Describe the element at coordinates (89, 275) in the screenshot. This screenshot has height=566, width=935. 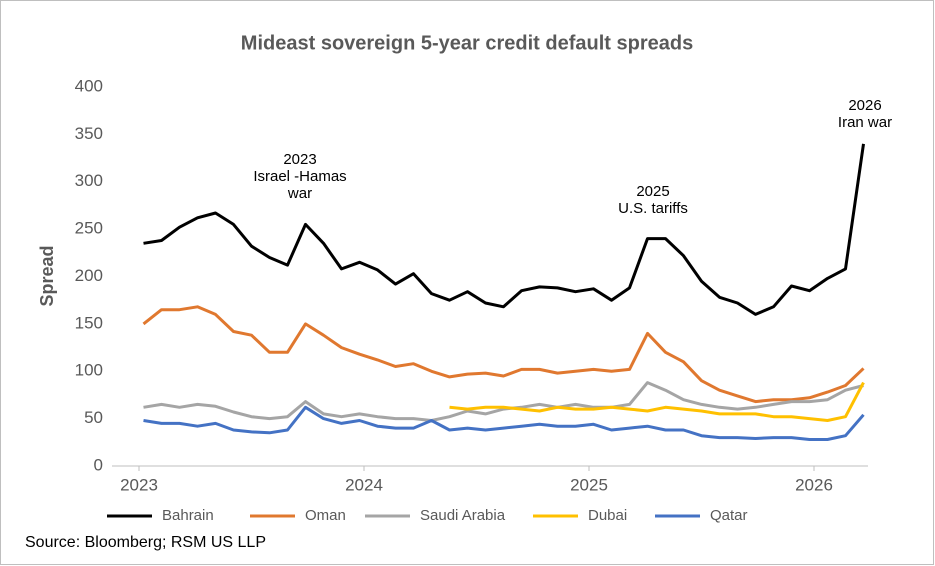
I see `y-tick-label: 200` at that location.